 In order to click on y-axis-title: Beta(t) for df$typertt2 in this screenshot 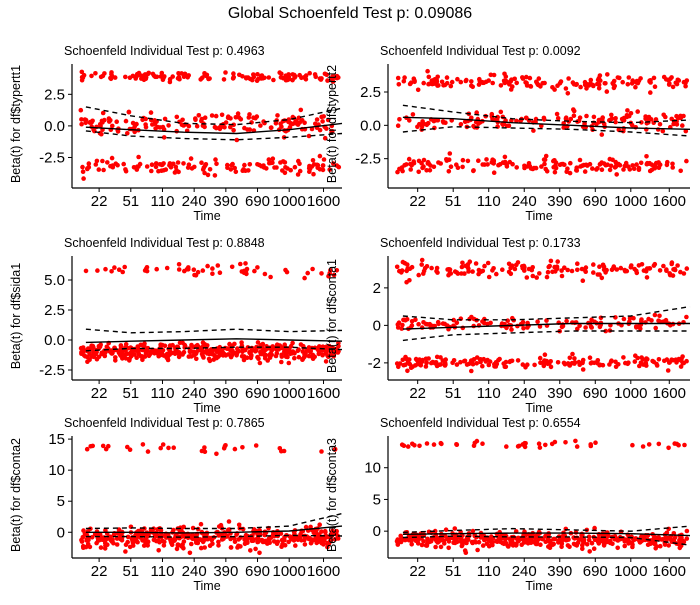, I will do `click(332, 124)`.